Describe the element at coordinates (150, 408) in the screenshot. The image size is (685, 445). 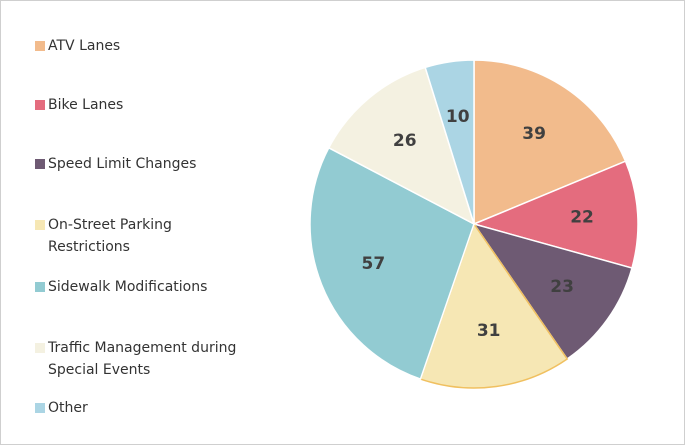
I see `legend-item: Other` at that location.